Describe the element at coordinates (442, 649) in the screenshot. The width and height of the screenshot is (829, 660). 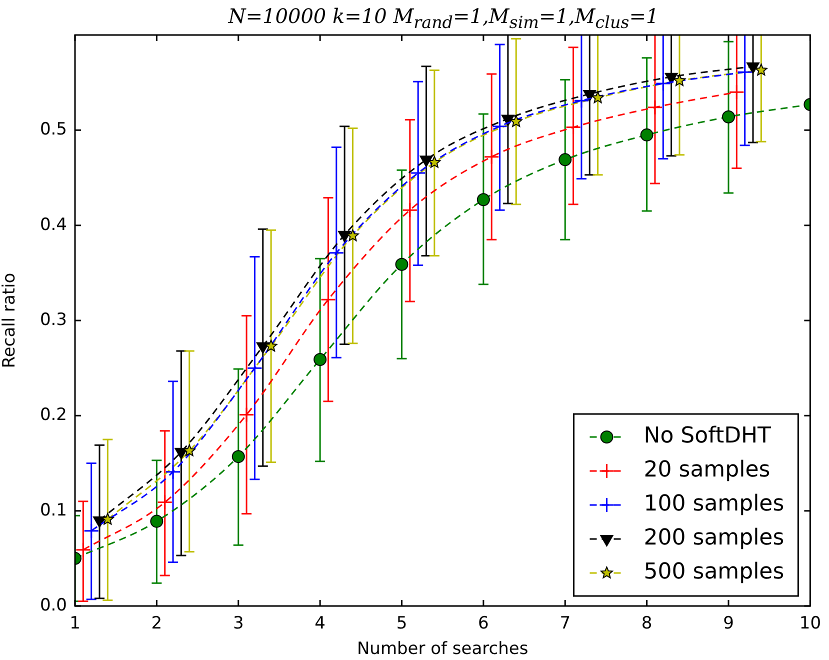
I see `x-axis-title: Number of searches` at that location.